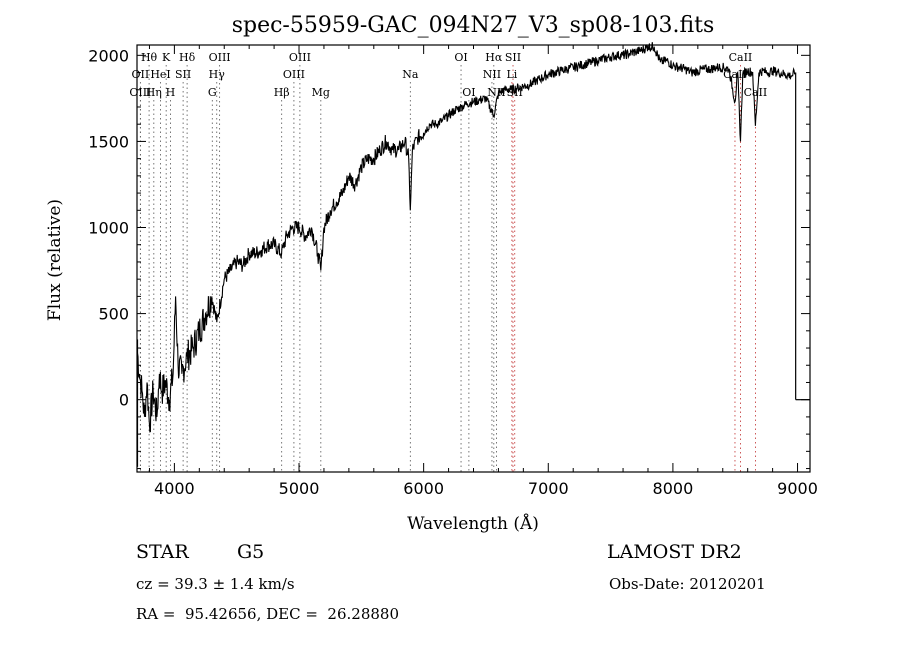 The height and width of the screenshot is (650, 900). Describe the element at coordinates (183, 74) in the screenshot. I see `line-label-11: SII` at that location.